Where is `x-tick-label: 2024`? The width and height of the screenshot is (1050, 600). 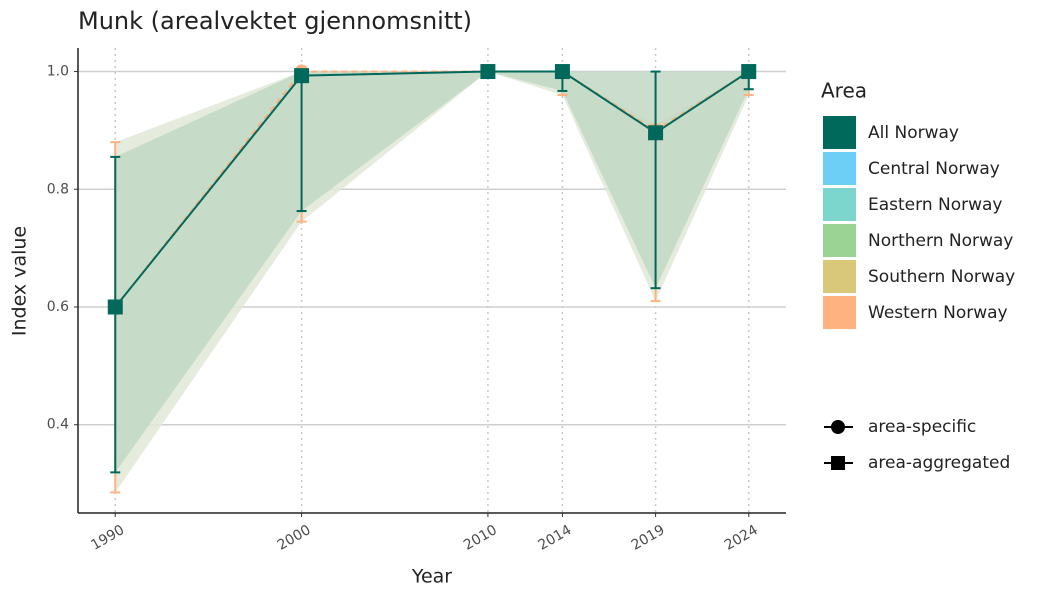 x-tick-label: 2024 is located at coordinates (741, 538).